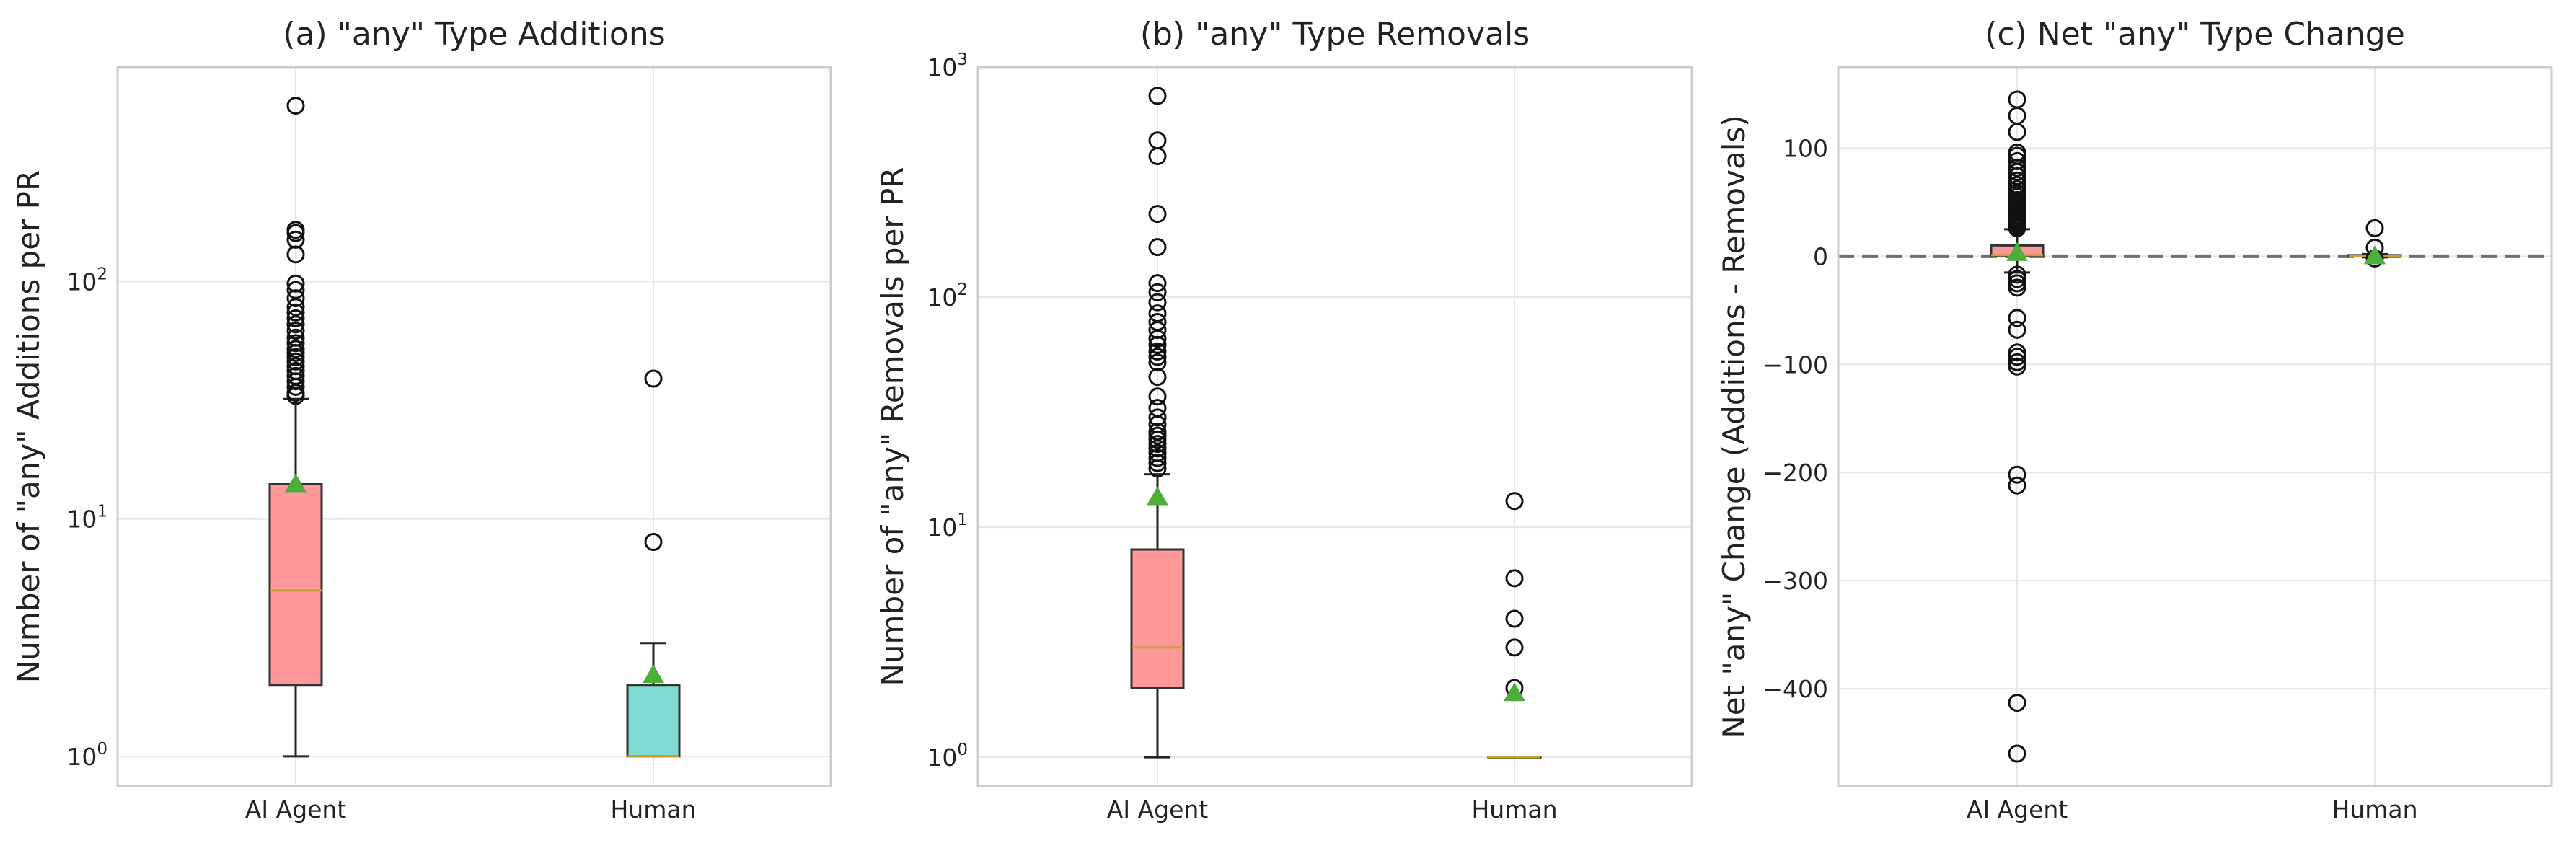 Image resolution: width=2576 pixels, height=843 pixels. I want to click on y-tick-label: −400, so click(1795, 689).